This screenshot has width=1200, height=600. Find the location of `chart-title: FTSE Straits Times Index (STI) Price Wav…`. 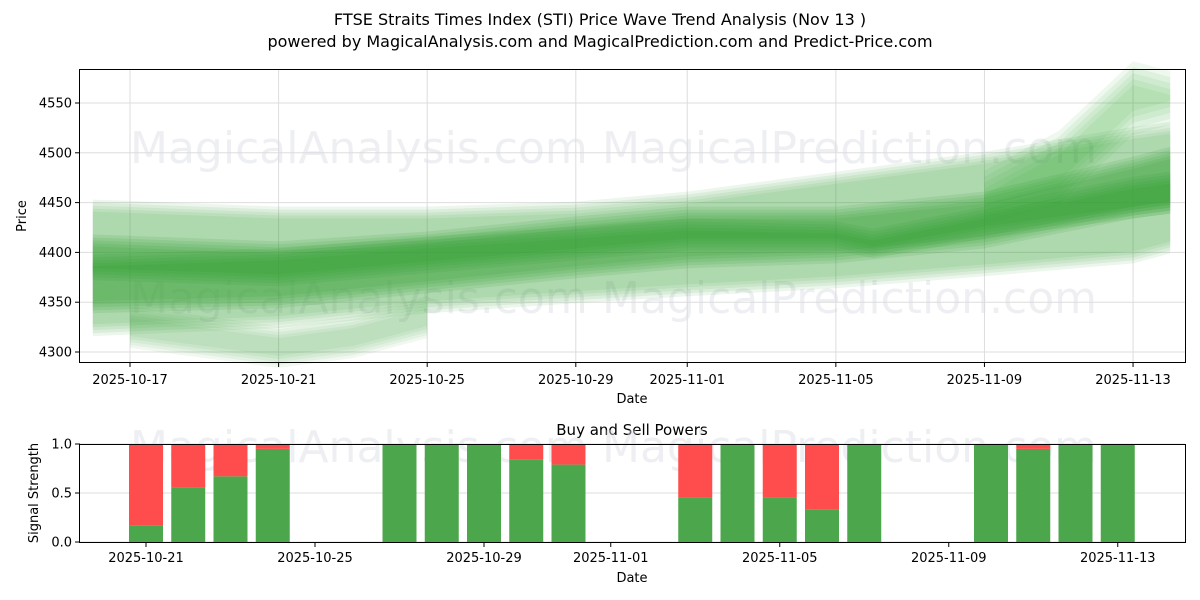

chart-title: FTSE Straits Times Index (STI) Price Wav… is located at coordinates (600, 19).